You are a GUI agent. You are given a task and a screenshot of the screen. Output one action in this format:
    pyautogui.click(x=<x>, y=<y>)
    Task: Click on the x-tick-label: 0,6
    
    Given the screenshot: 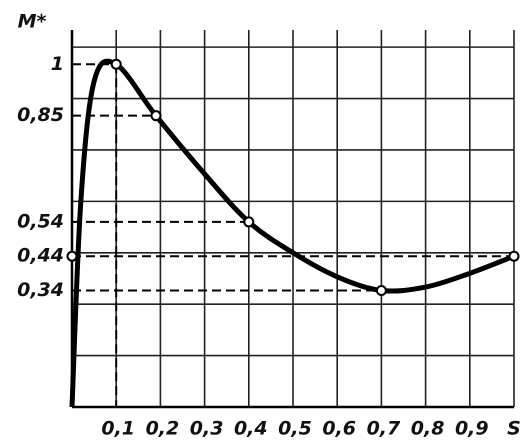 What is the action you would take?
    pyautogui.click(x=339, y=429)
    